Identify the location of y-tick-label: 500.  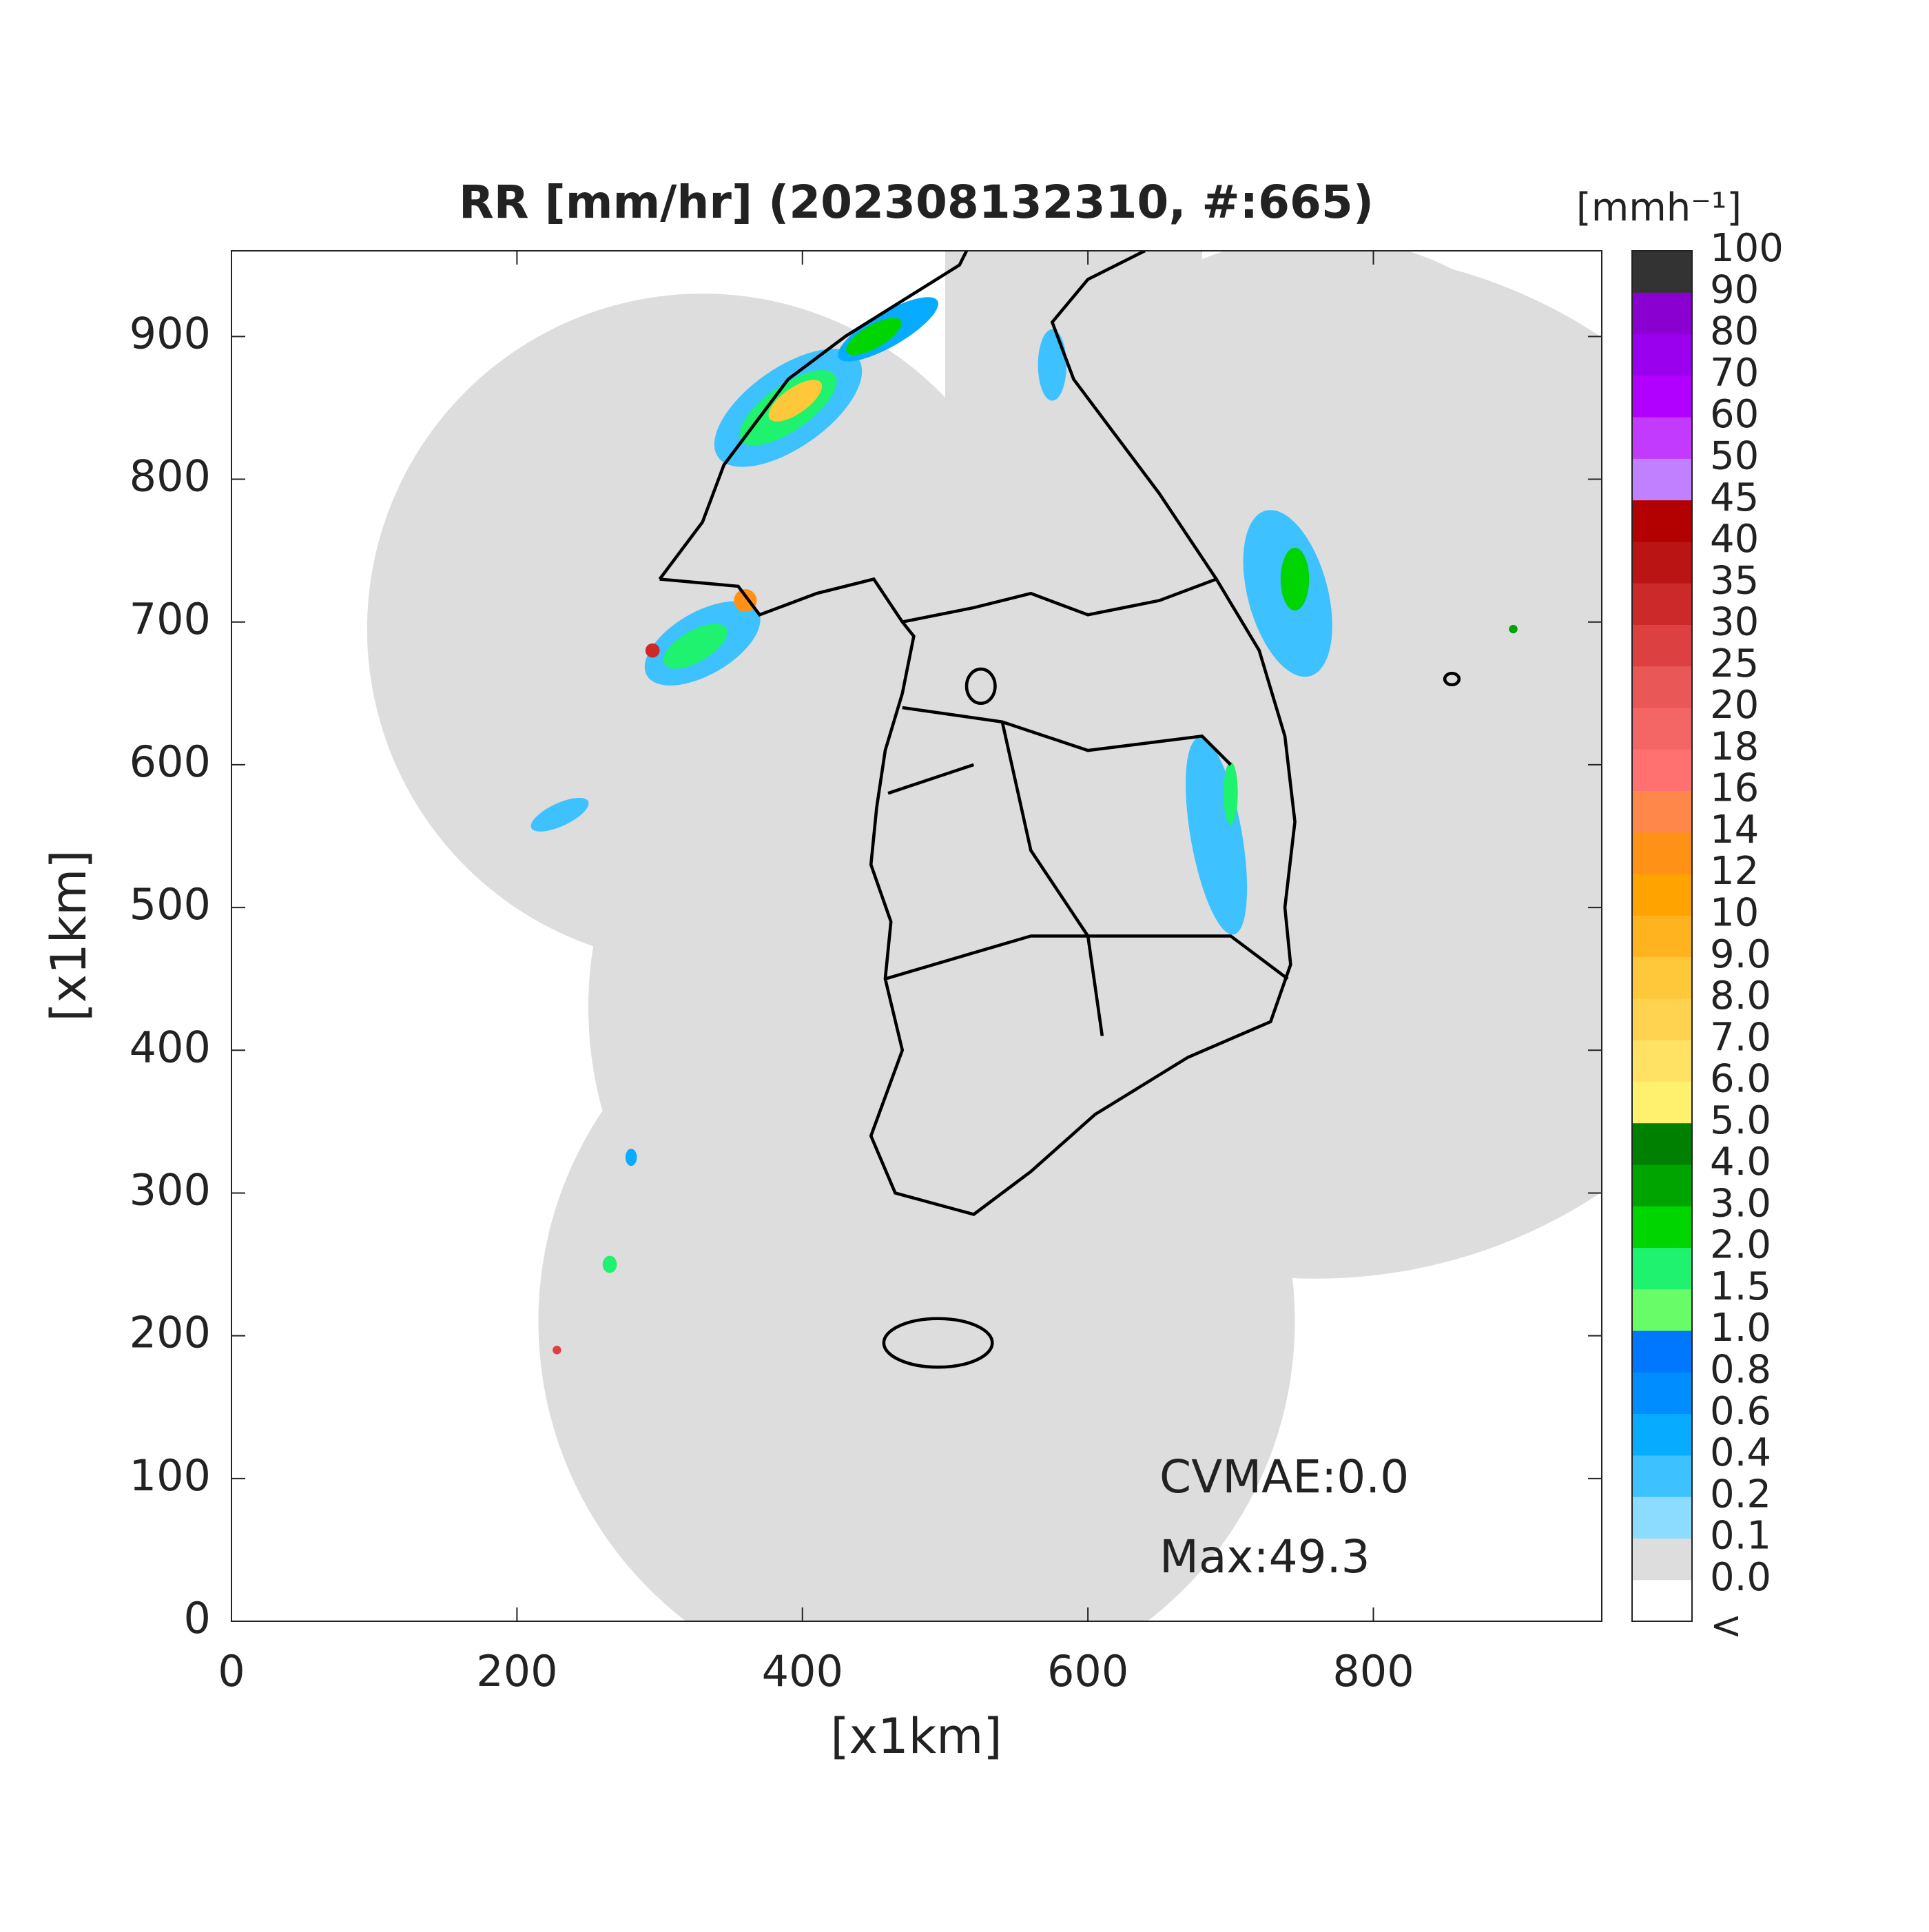
(170, 904).